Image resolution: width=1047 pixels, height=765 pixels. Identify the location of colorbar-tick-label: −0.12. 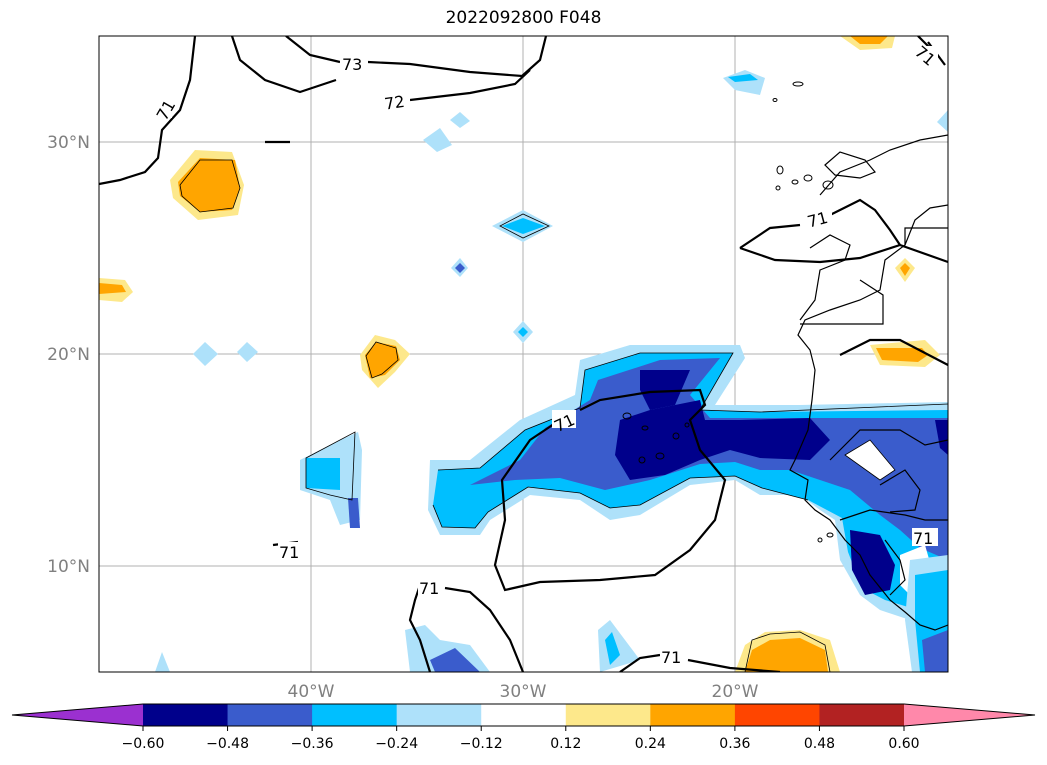
(481, 744).